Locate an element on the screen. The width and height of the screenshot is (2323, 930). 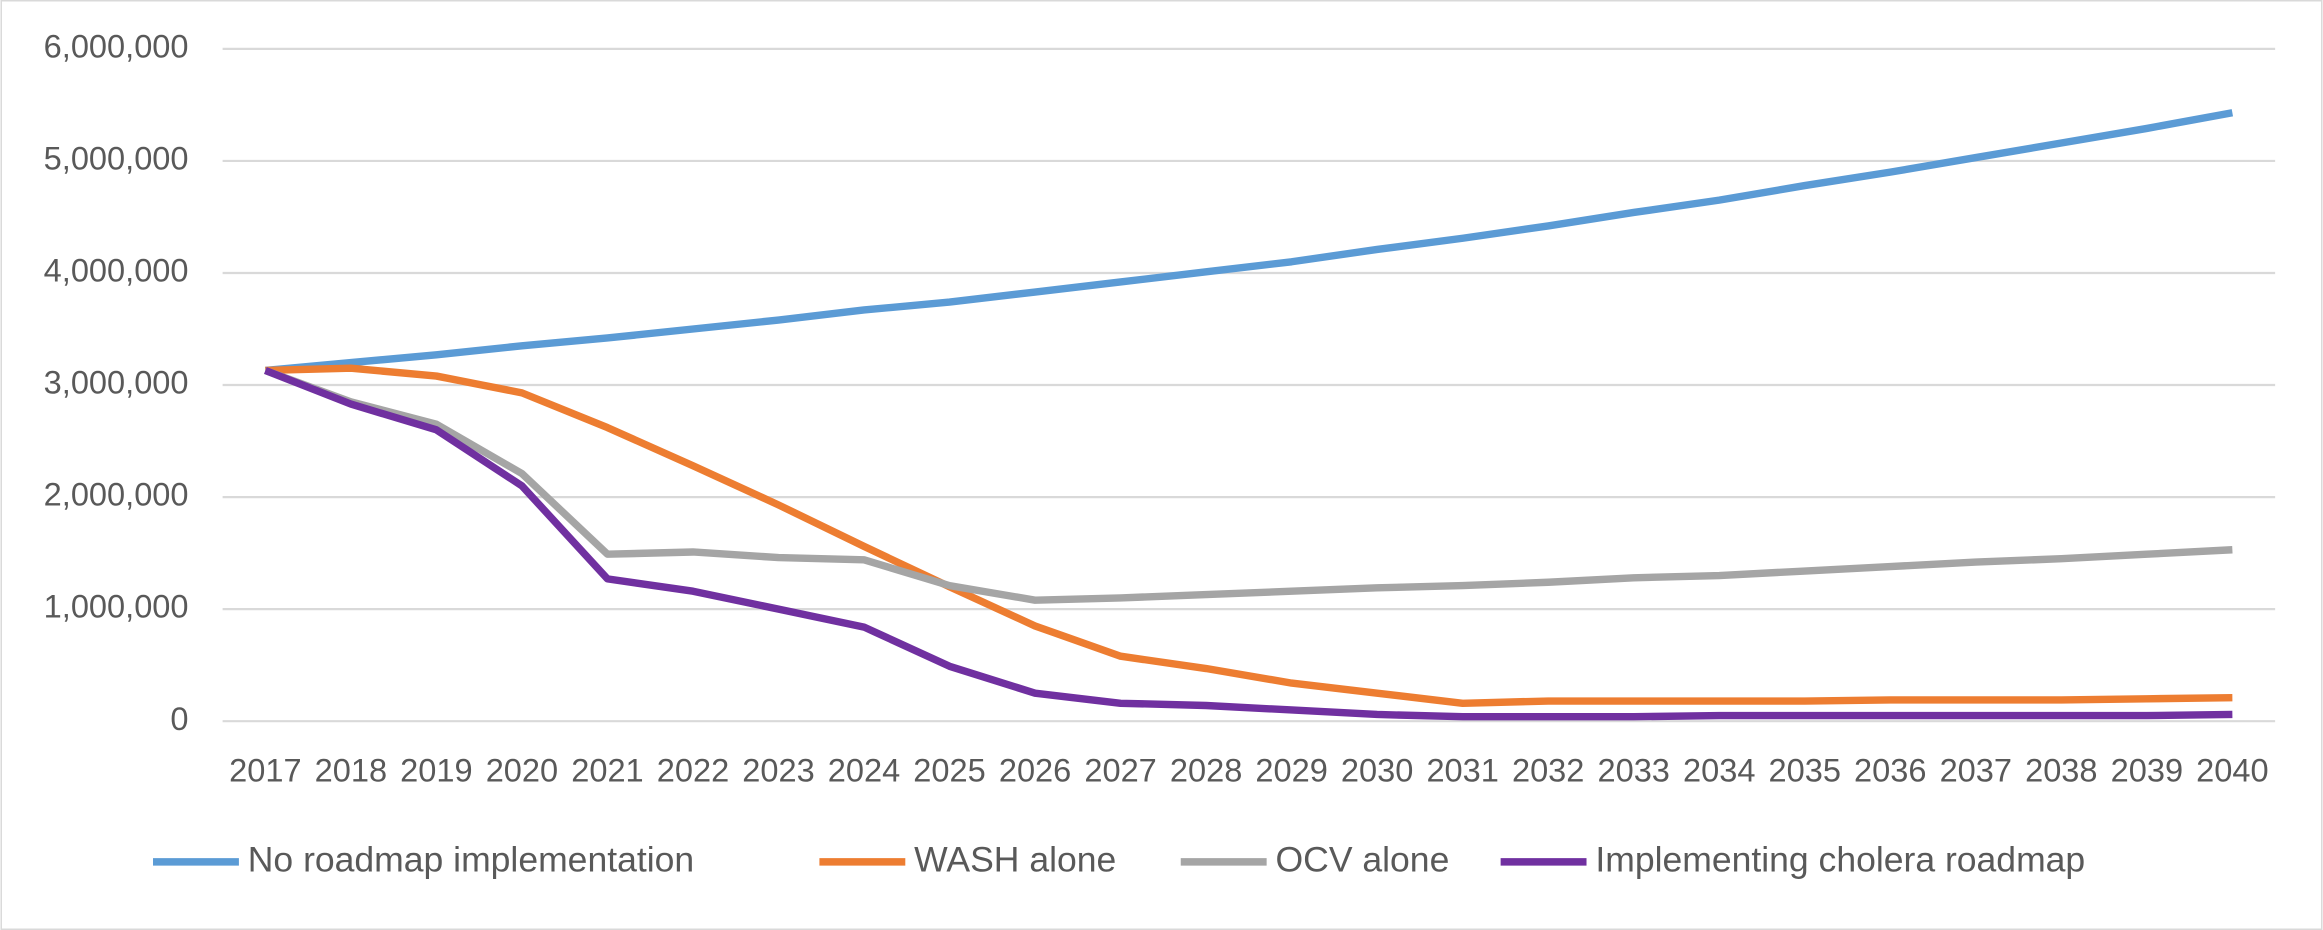
x-tick-label: 2038 is located at coordinates (2061, 771).